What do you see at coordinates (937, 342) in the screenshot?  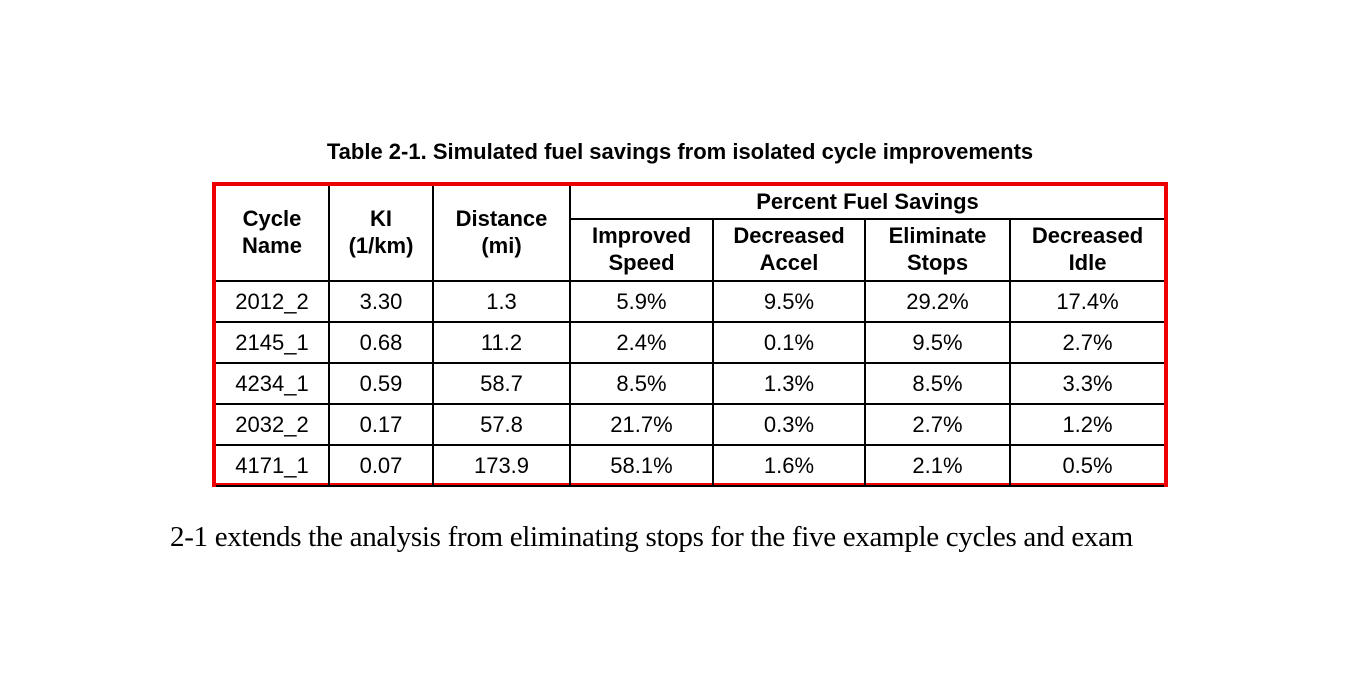 I see `cell-eliminate-stops: 9.5%` at bounding box center [937, 342].